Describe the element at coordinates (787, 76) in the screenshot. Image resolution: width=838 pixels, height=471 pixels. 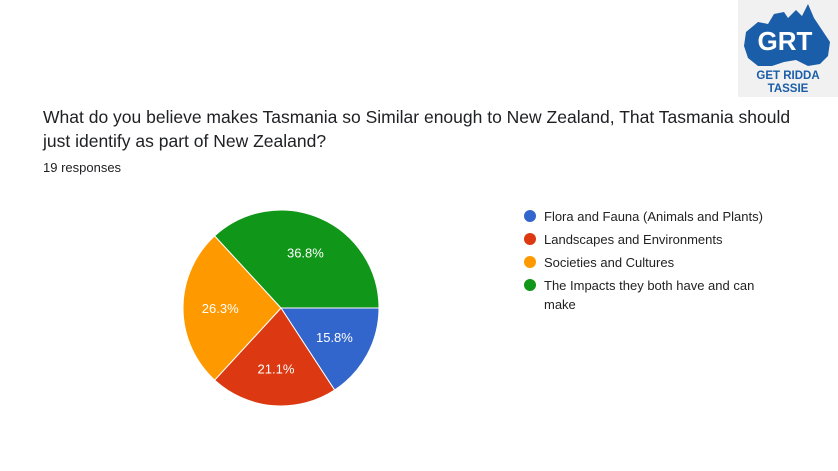
I see `logo-line1: GET RIDDA` at that location.